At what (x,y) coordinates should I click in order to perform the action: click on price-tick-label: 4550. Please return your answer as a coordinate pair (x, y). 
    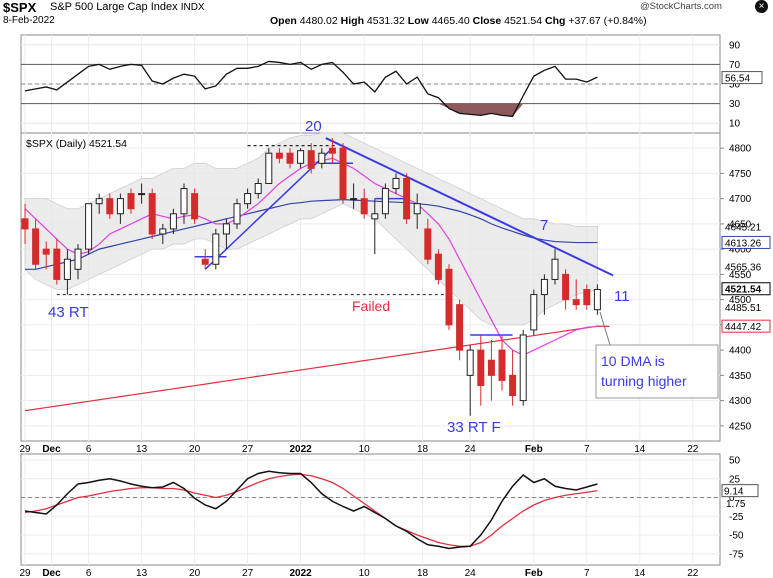
    Looking at the image, I should click on (740, 275).